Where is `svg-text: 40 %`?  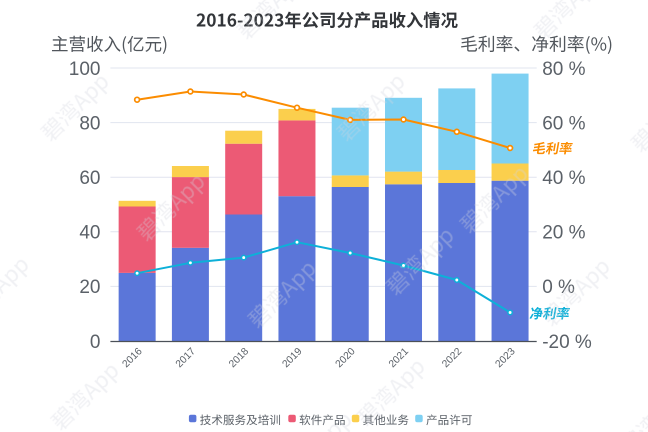 svg-text: 40 % is located at coordinates (563, 178).